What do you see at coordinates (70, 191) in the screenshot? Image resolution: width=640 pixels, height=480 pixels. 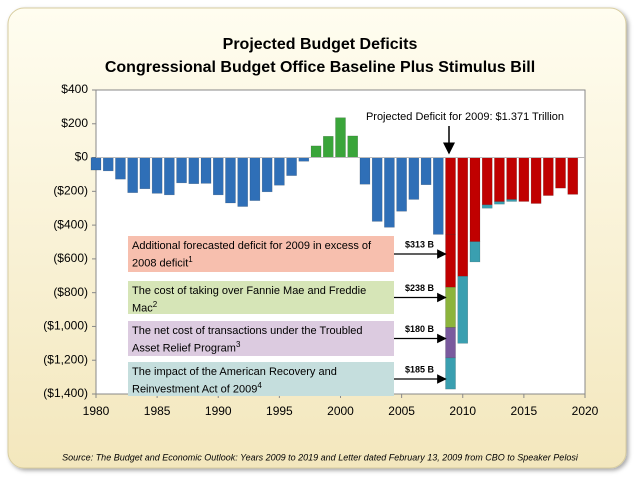 I see `y-tick-label: ($200)` at bounding box center [70, 191].